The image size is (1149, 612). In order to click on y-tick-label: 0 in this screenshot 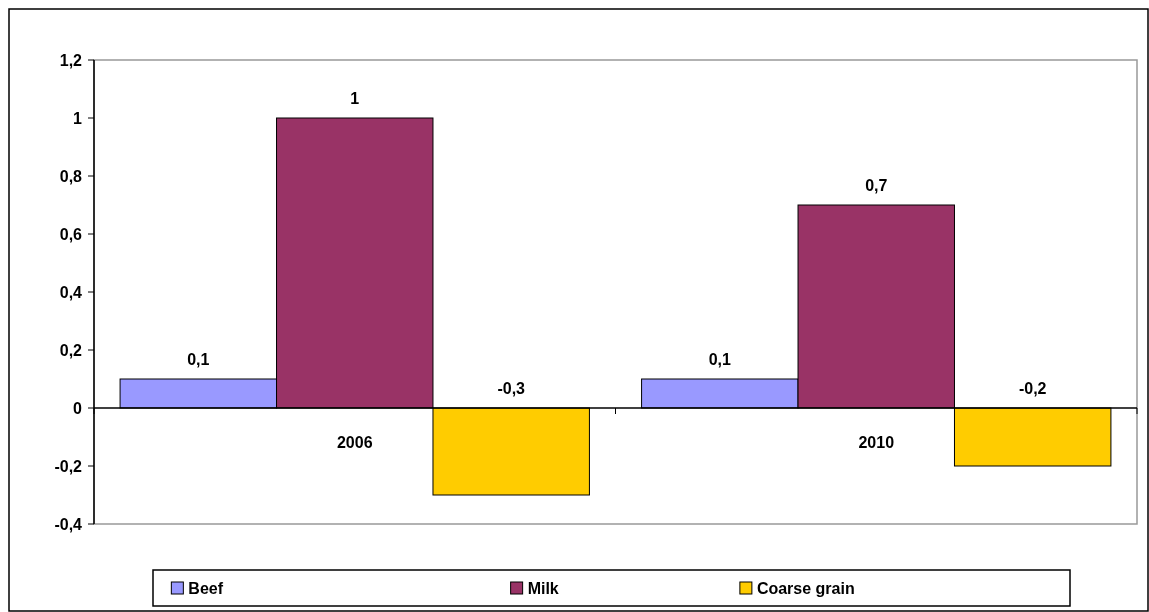, I will do `click(78, 408)`.